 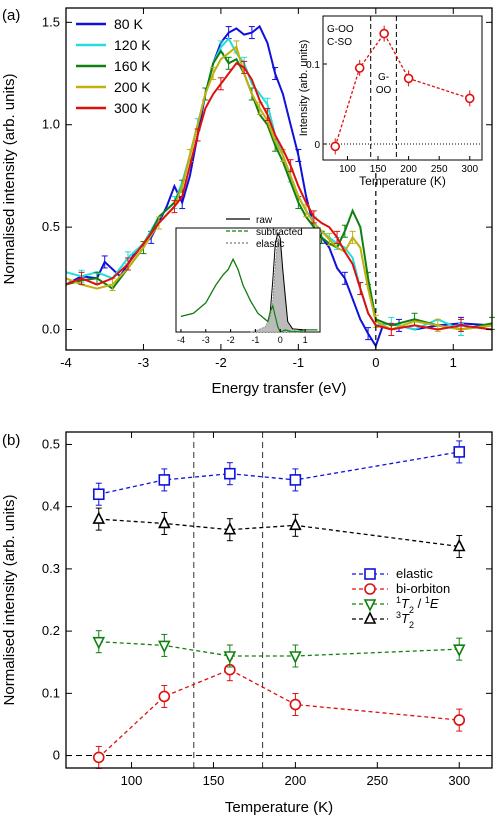 I want to click on inset2-x-tick-label: -3, so click(x=206, y=340).